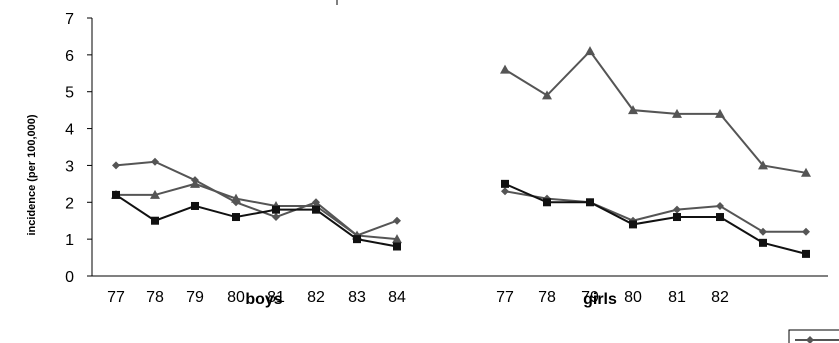  I want to click on y-tick-label: 0, so click(69, 277).